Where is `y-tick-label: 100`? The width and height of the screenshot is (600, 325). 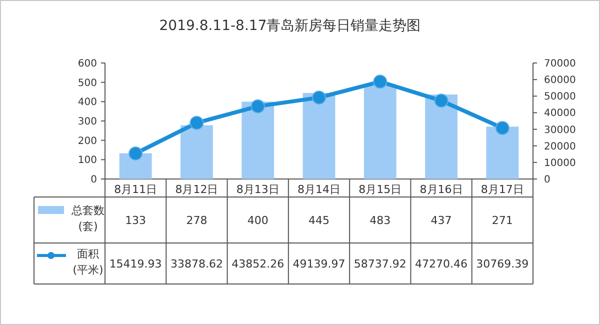 y-tick-label: 100 is located at coordinates (87, 160).